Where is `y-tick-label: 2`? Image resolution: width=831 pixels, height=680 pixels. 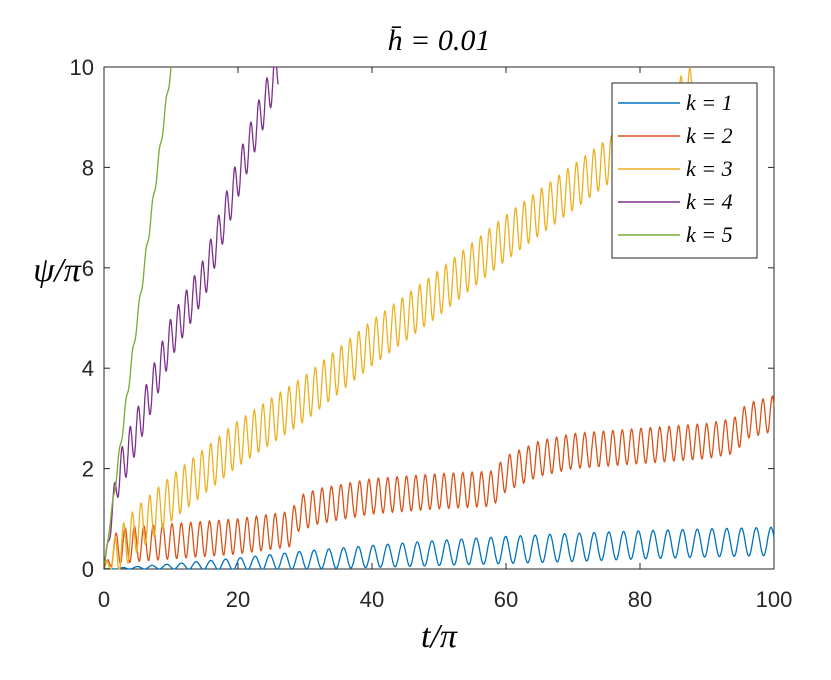
y-tick-label: 2 is located at coordinates (88, 469).